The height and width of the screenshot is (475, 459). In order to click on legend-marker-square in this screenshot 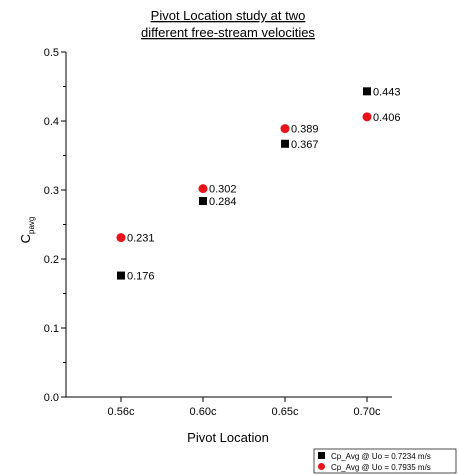, I will do `click(321, 455)`.